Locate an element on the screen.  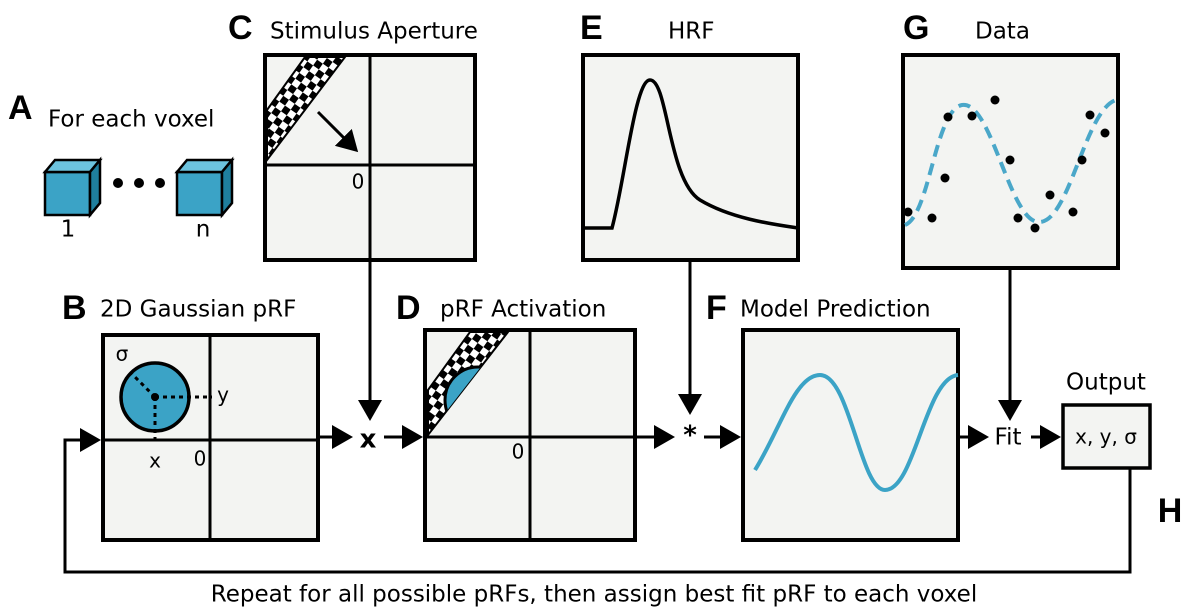
data-points is located at coordinates (1006, 164).